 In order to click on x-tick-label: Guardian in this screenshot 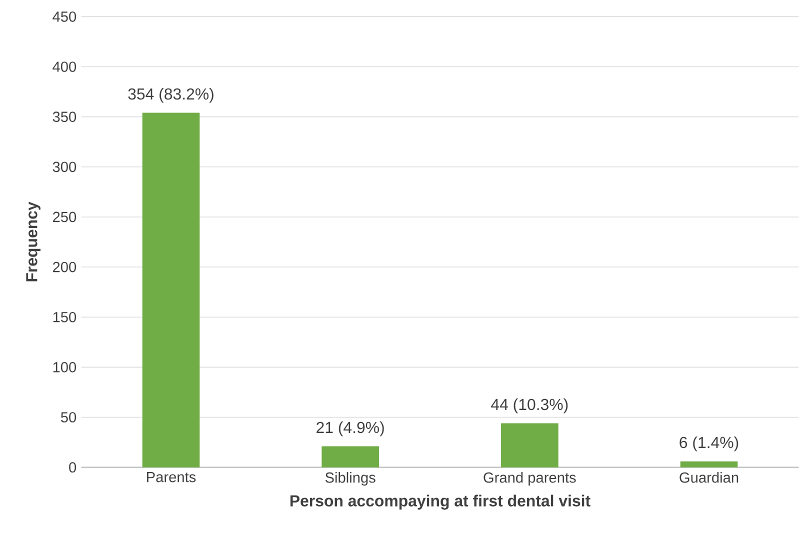, I will do `click(709, 477)`.